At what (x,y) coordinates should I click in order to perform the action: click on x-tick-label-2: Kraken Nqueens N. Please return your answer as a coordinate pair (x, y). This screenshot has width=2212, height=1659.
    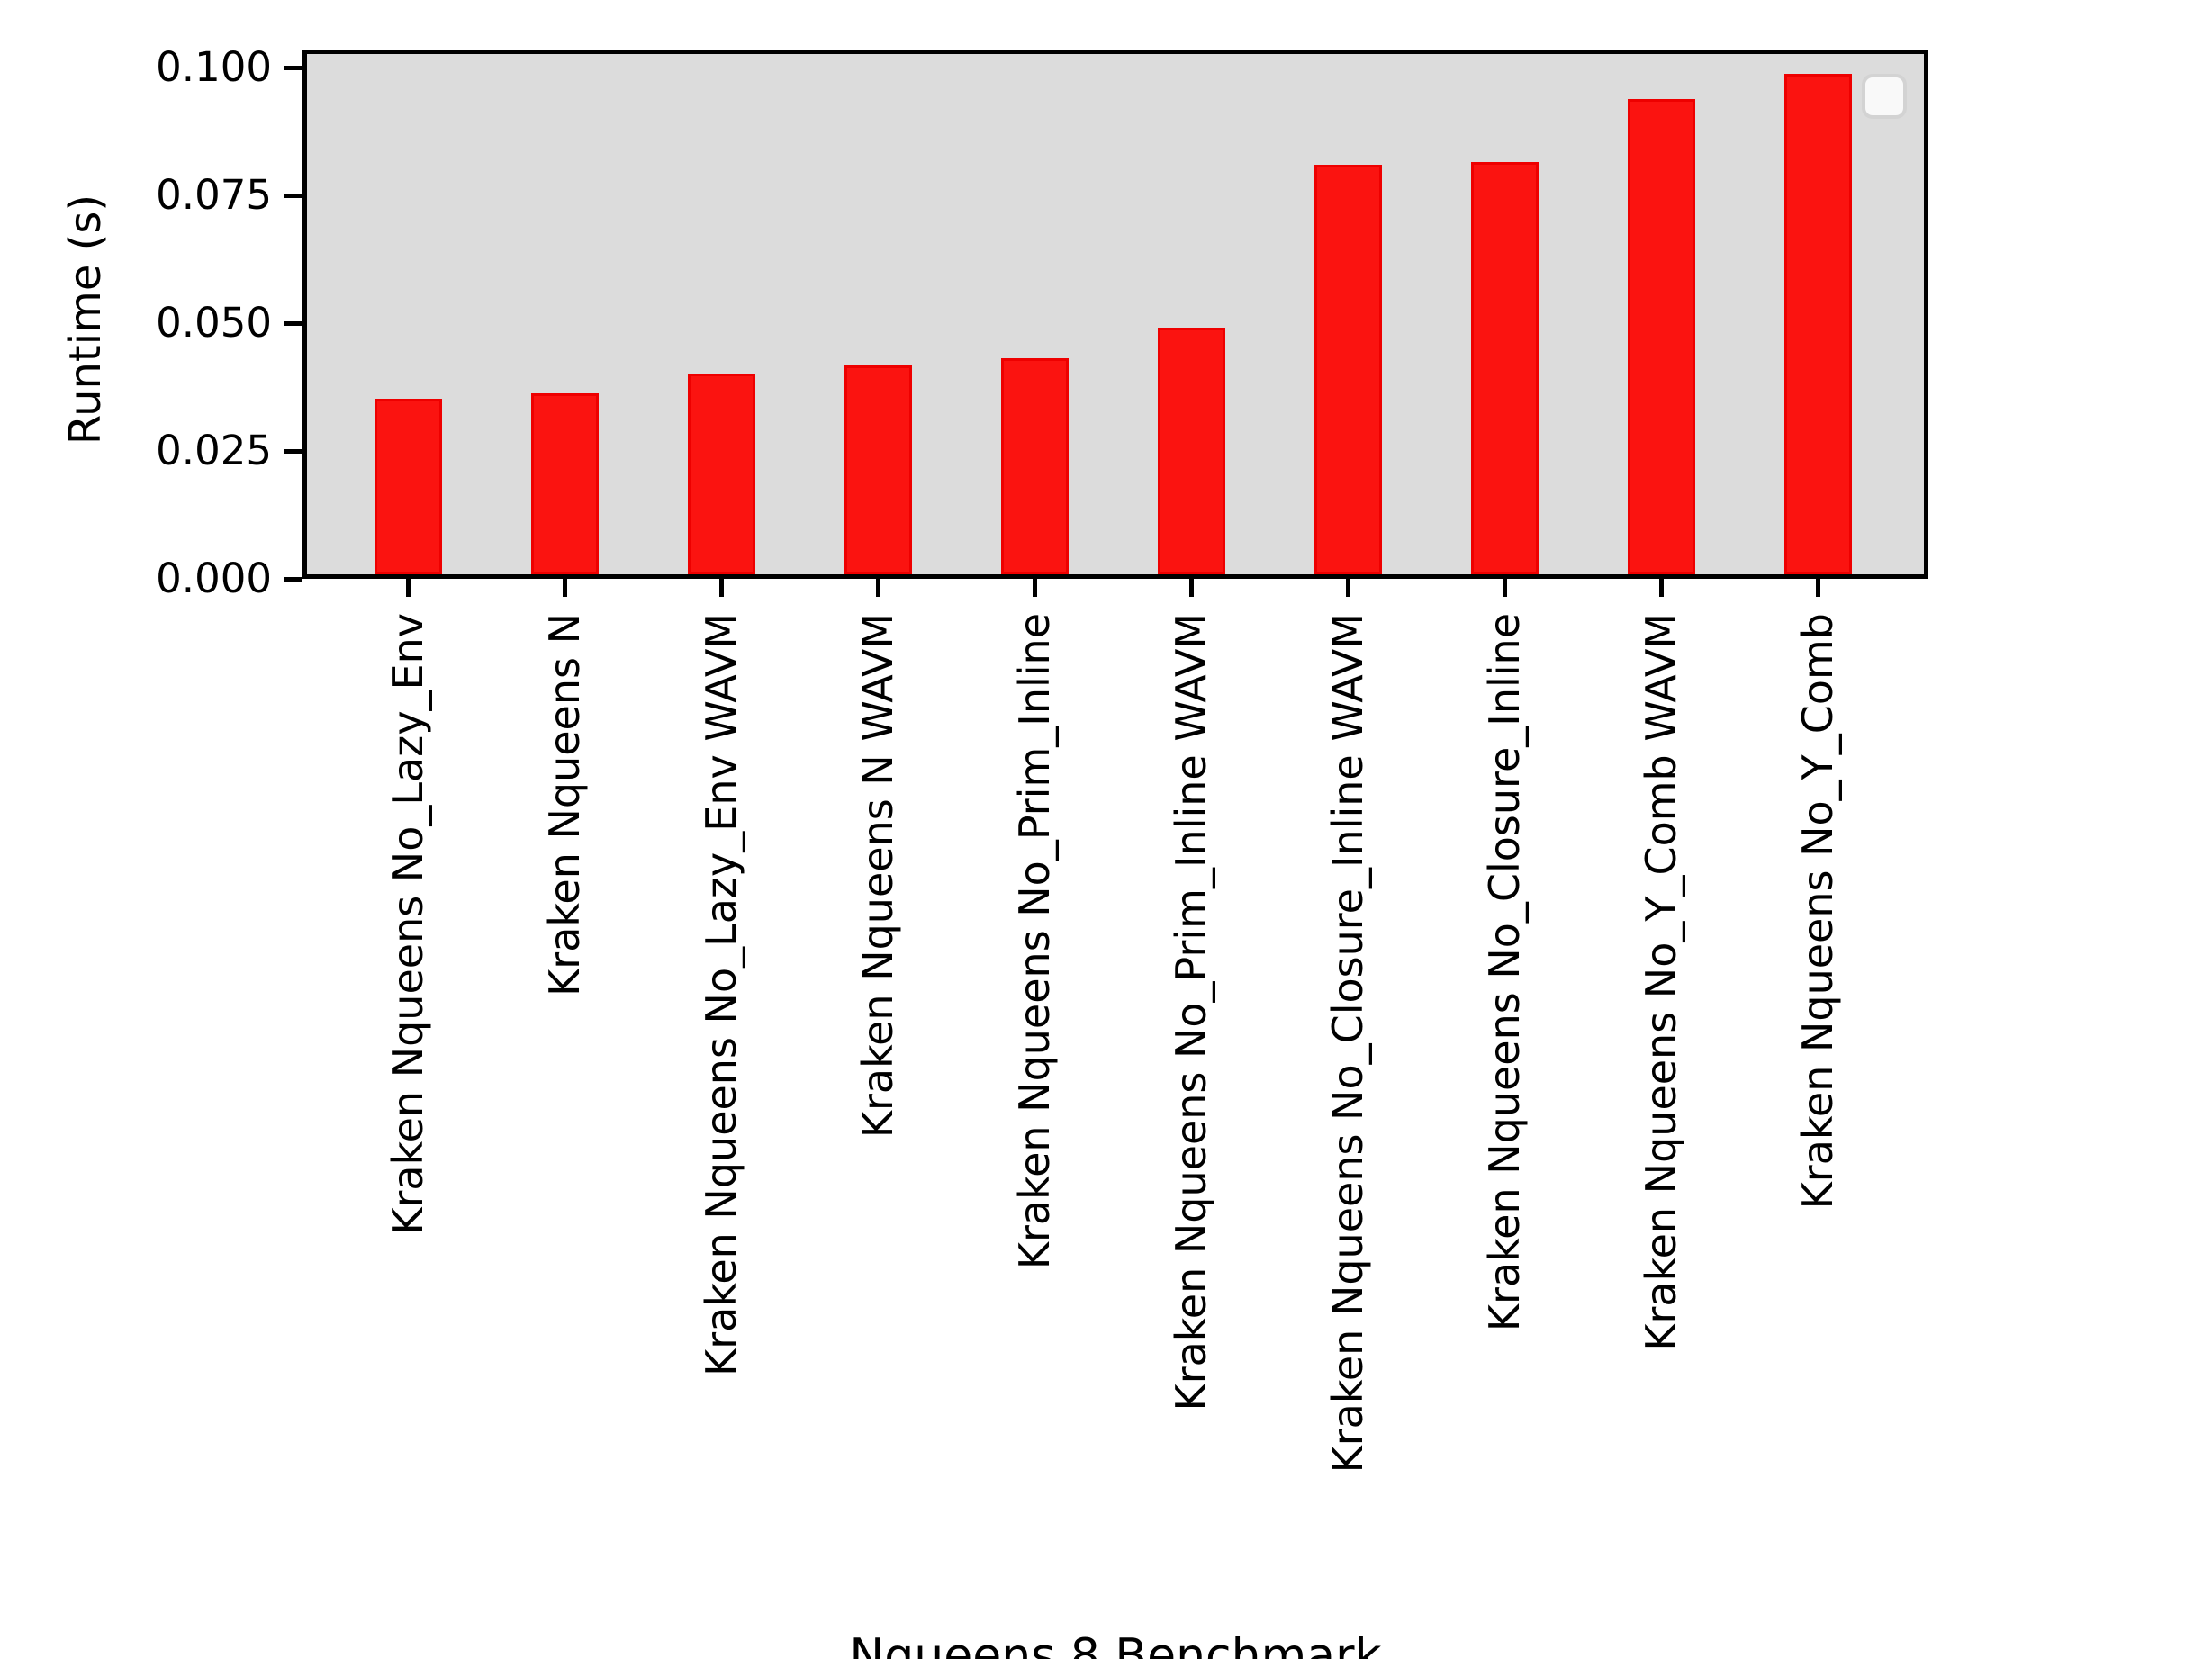
    Looking at the image, I should click on (564, 804).